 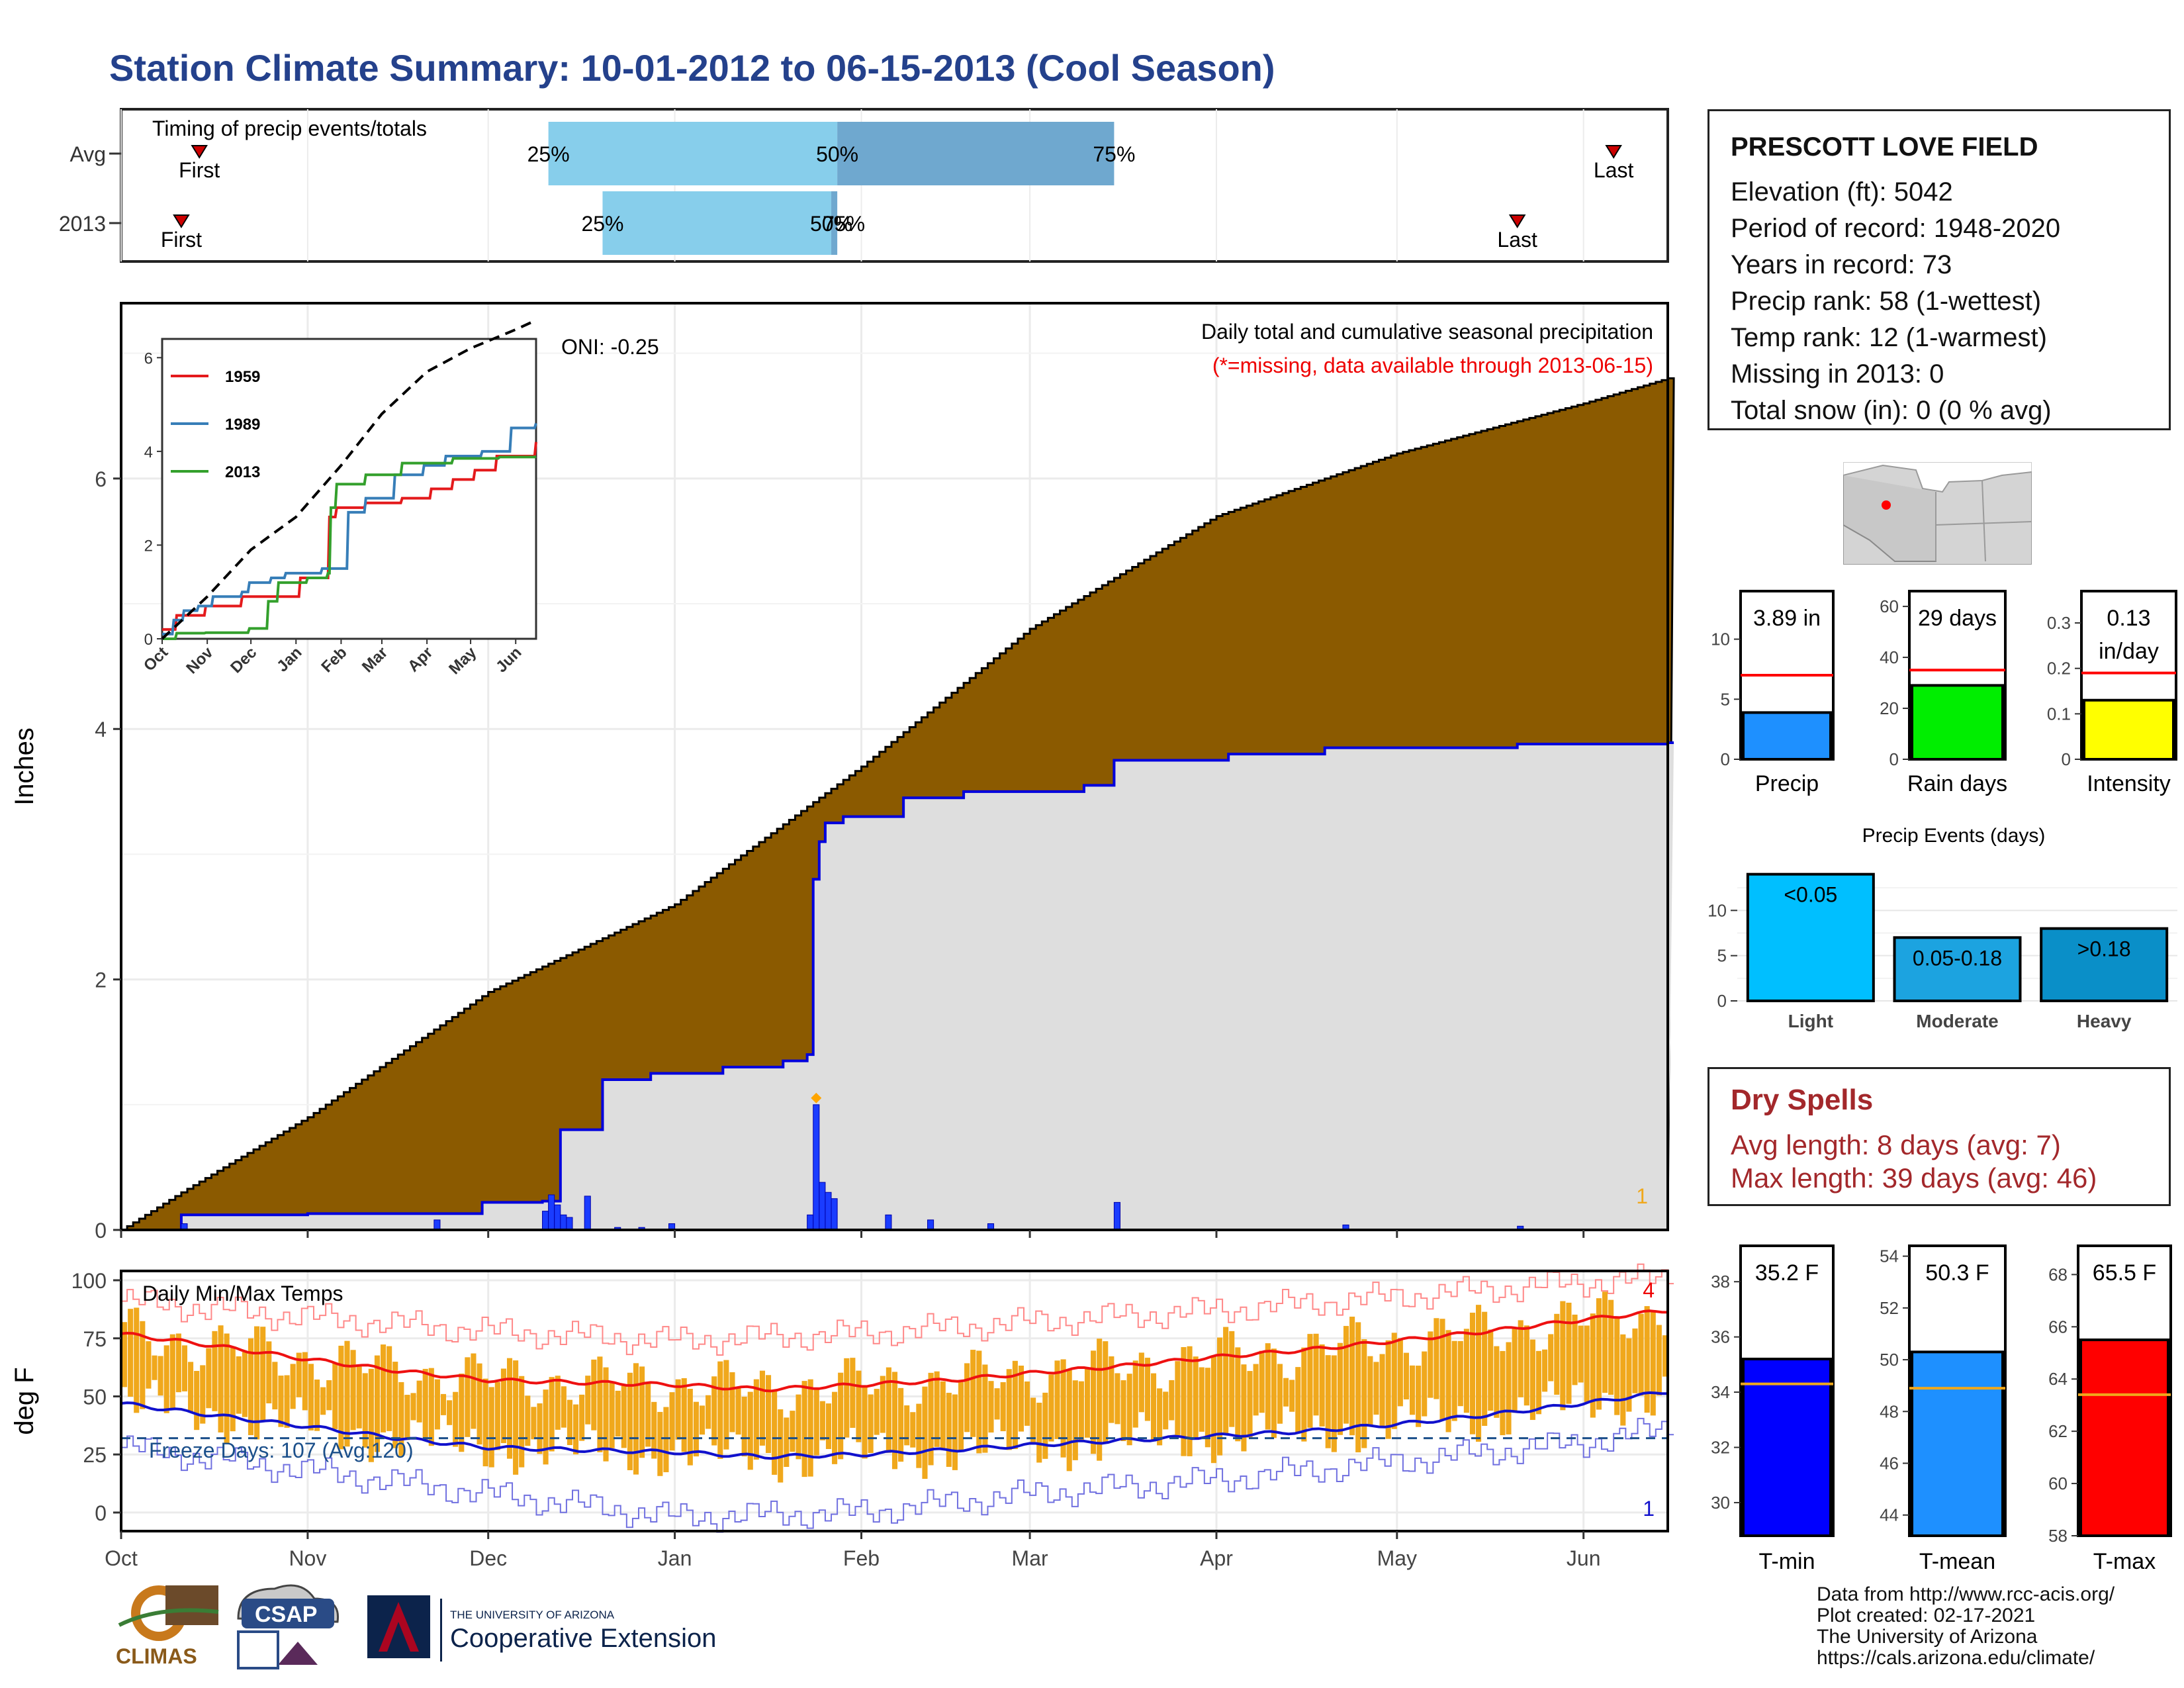 I want to click on footer-url: https://cals.arizona.edu/climate/, so click(x=1956, y=1658).